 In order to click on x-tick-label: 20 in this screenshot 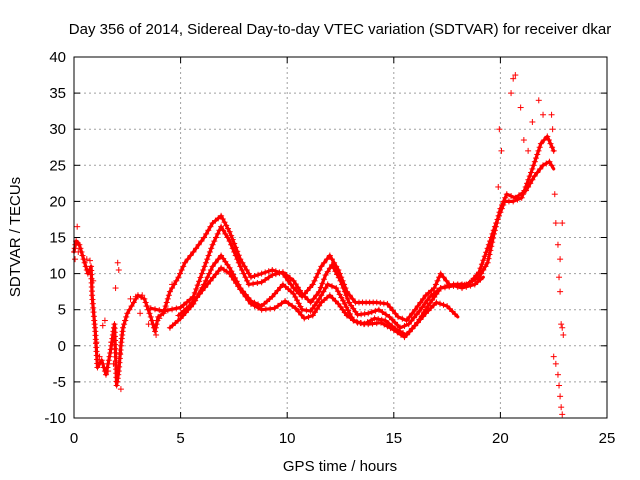, I will do `click(500, 438)`.